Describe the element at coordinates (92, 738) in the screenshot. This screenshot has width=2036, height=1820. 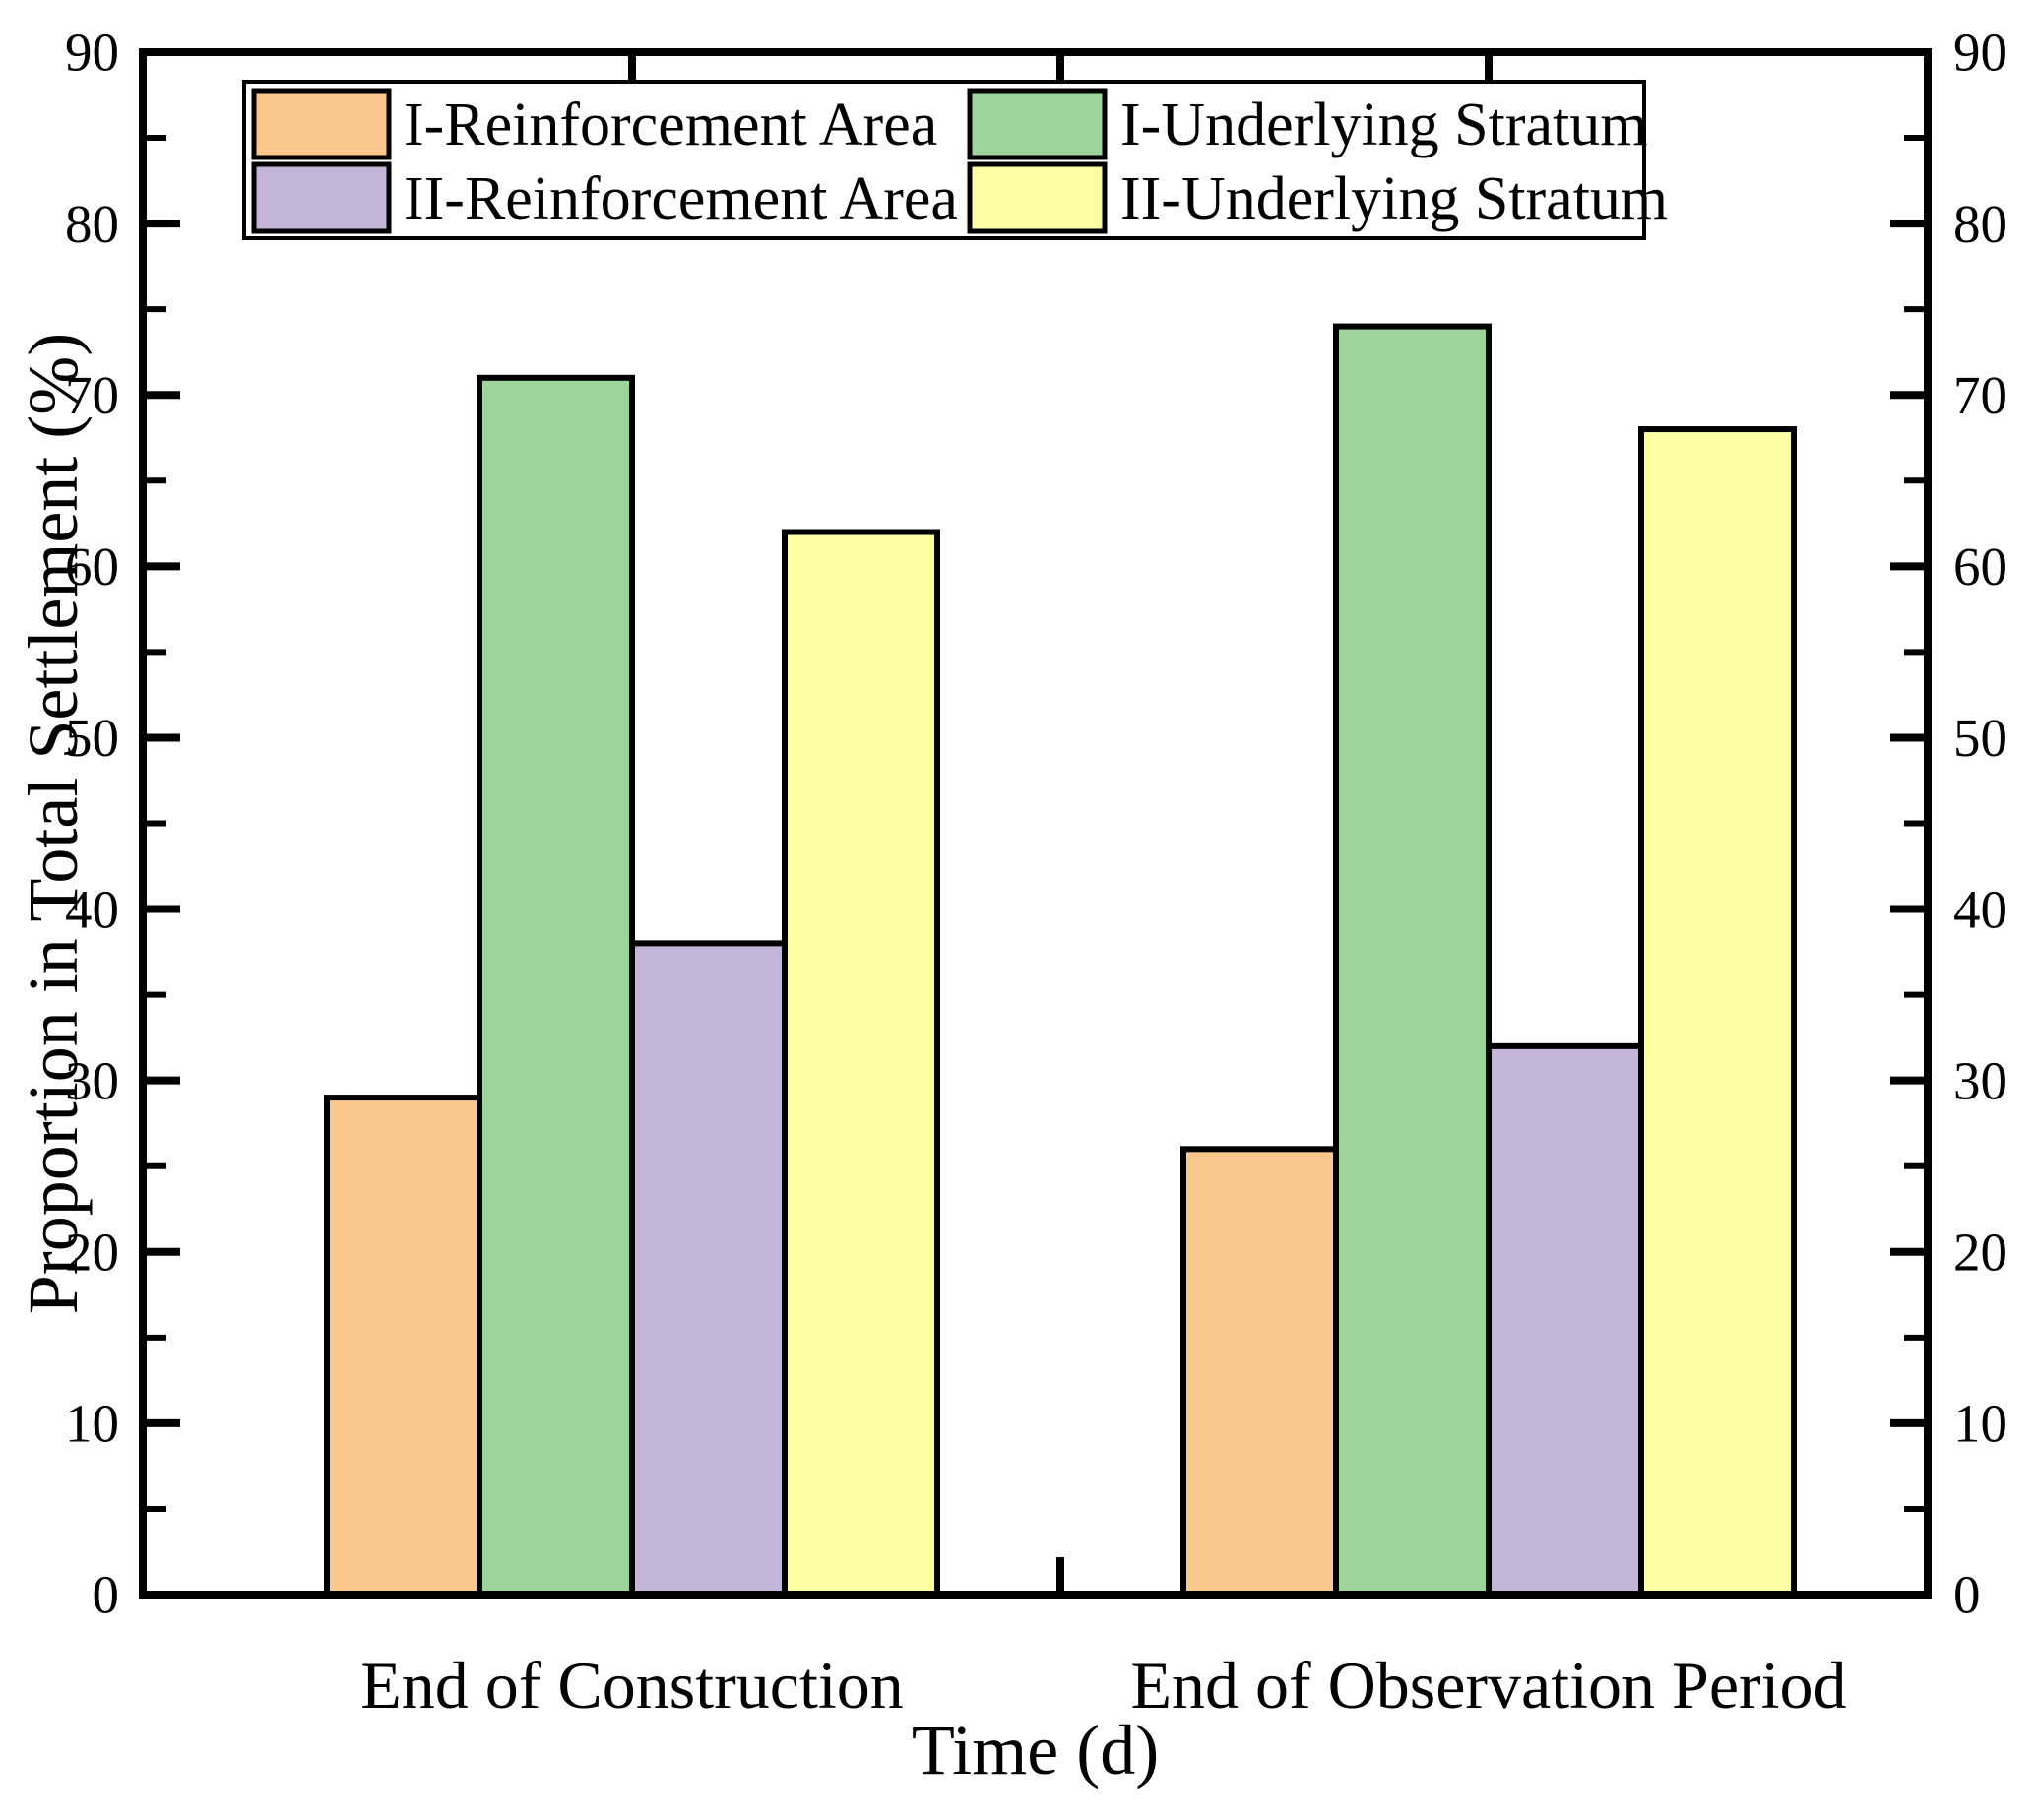
I see `y-tick-label-left: 50` at that location.